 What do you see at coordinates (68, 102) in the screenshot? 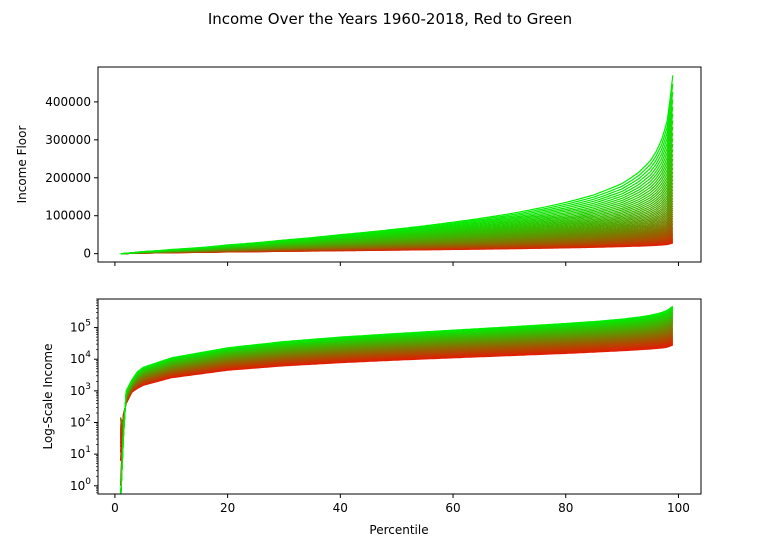
I see `income-floor-y-tick-label: 400000` at bounding box center [68, 102].